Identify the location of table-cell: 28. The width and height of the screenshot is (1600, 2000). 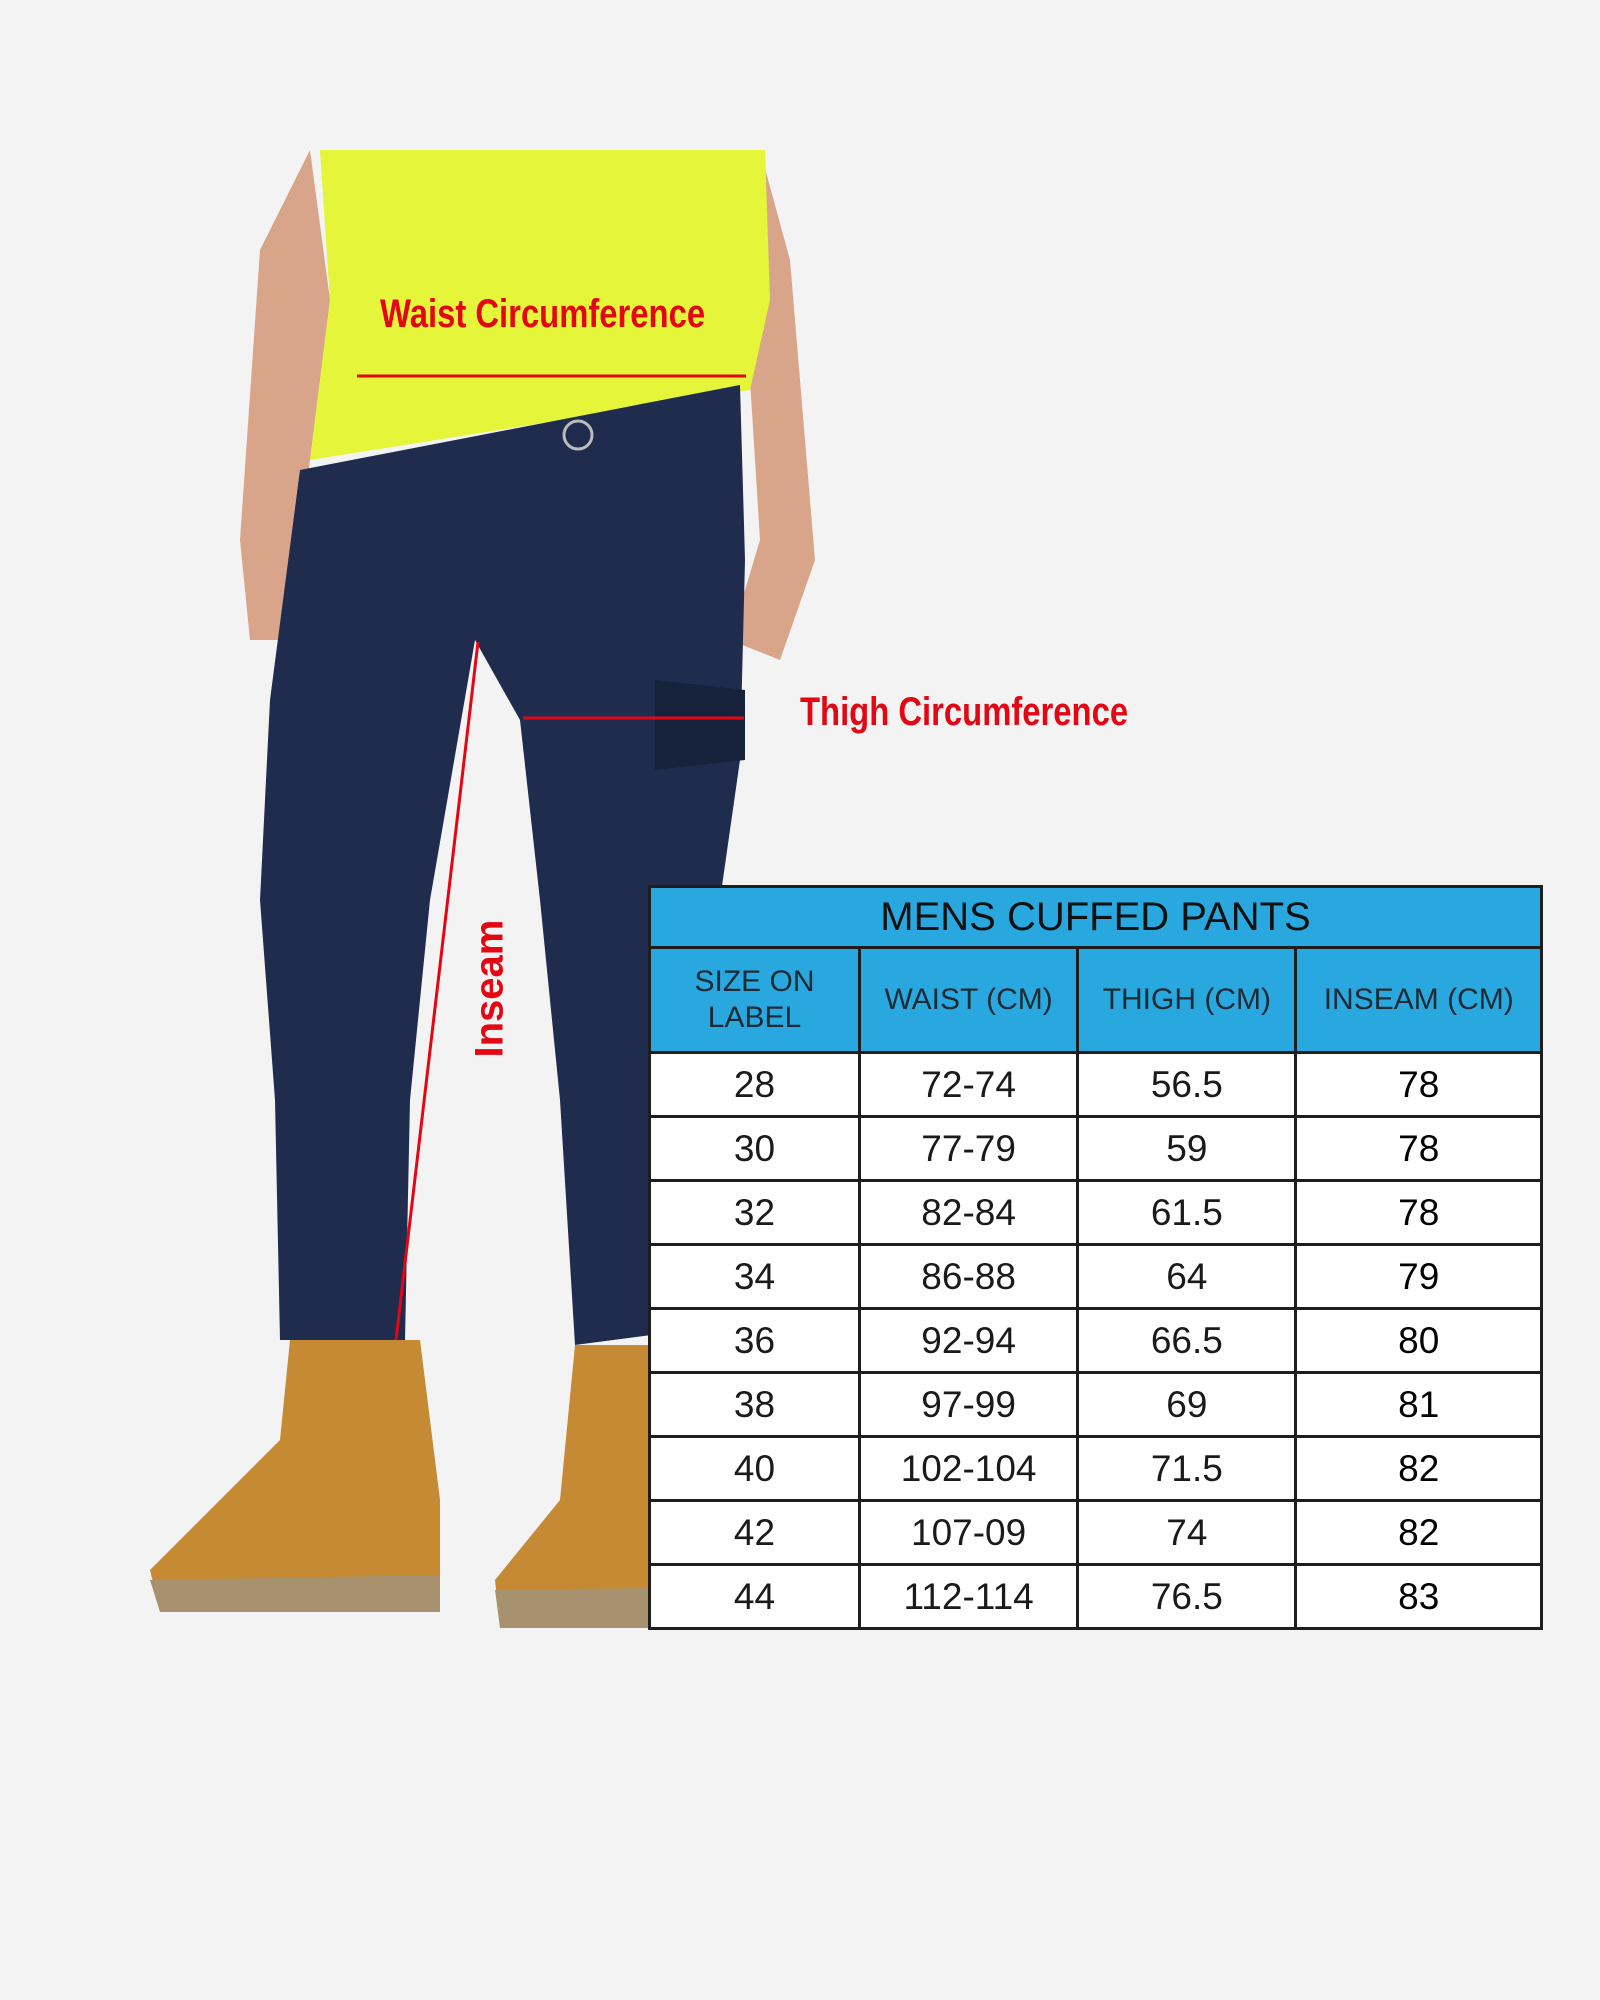
(754, 1084).